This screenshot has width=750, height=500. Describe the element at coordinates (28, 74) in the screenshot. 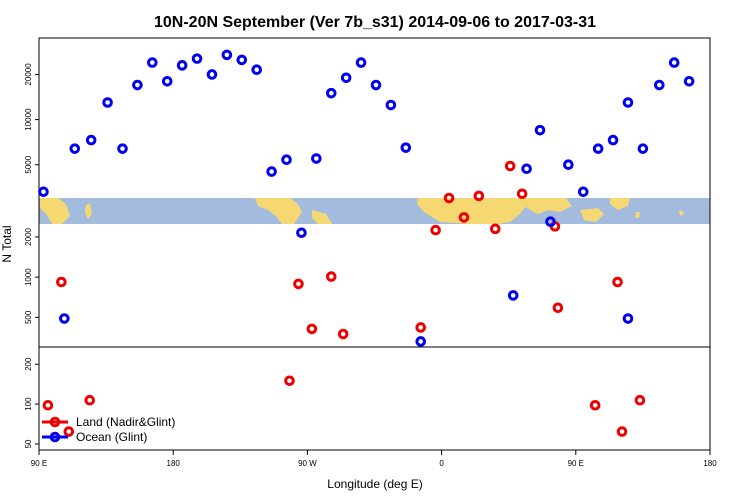

I see `y-tick-label: 20000` at that location.